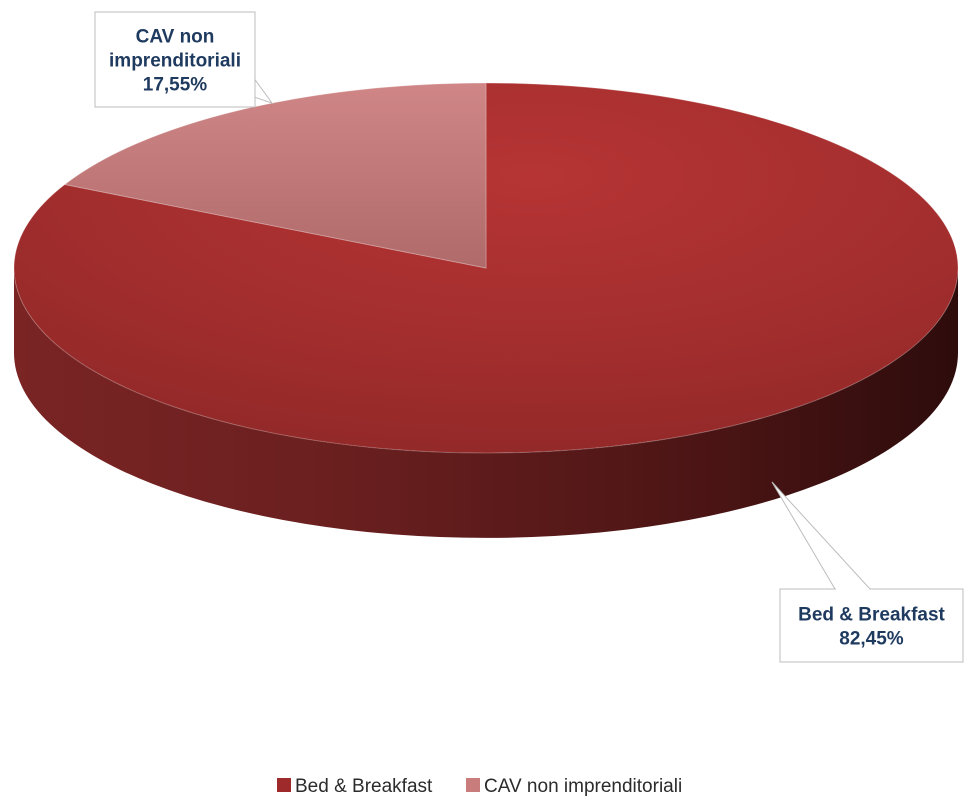 The image size is (964, 806). I want to click on callout-pointer, so click(821, 535).